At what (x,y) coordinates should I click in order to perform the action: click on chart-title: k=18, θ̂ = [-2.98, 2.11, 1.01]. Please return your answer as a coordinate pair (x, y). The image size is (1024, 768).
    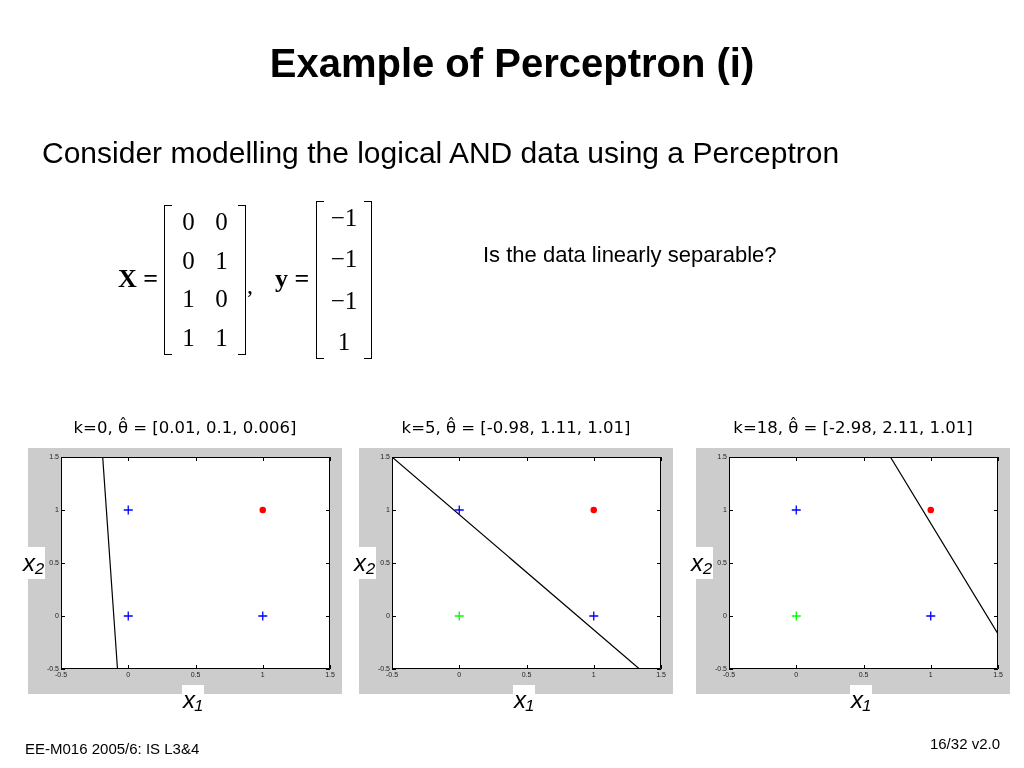
    Looking at the image, I should click on (853, 427).